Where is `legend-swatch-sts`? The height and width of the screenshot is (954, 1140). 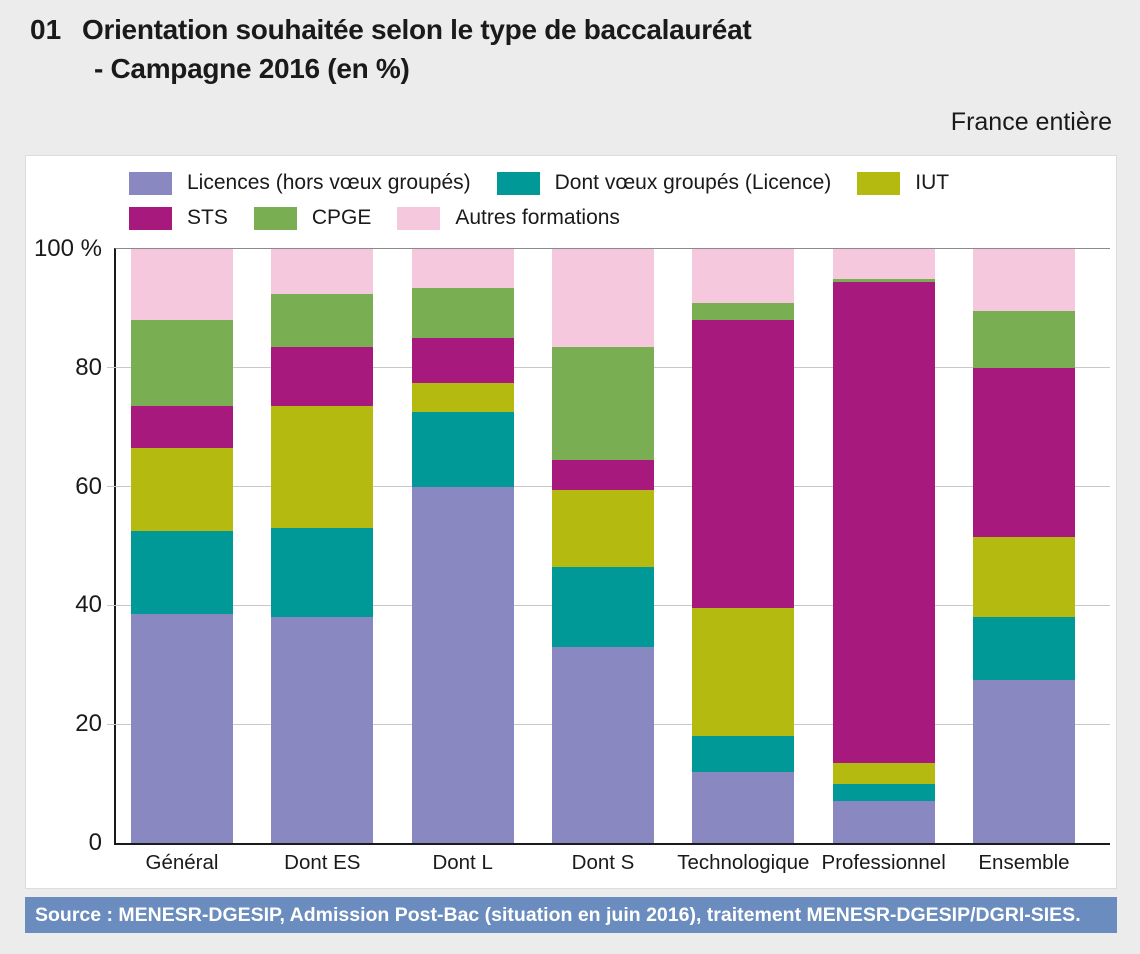 legend-swatch-sts is located at coordinates (150, 218).